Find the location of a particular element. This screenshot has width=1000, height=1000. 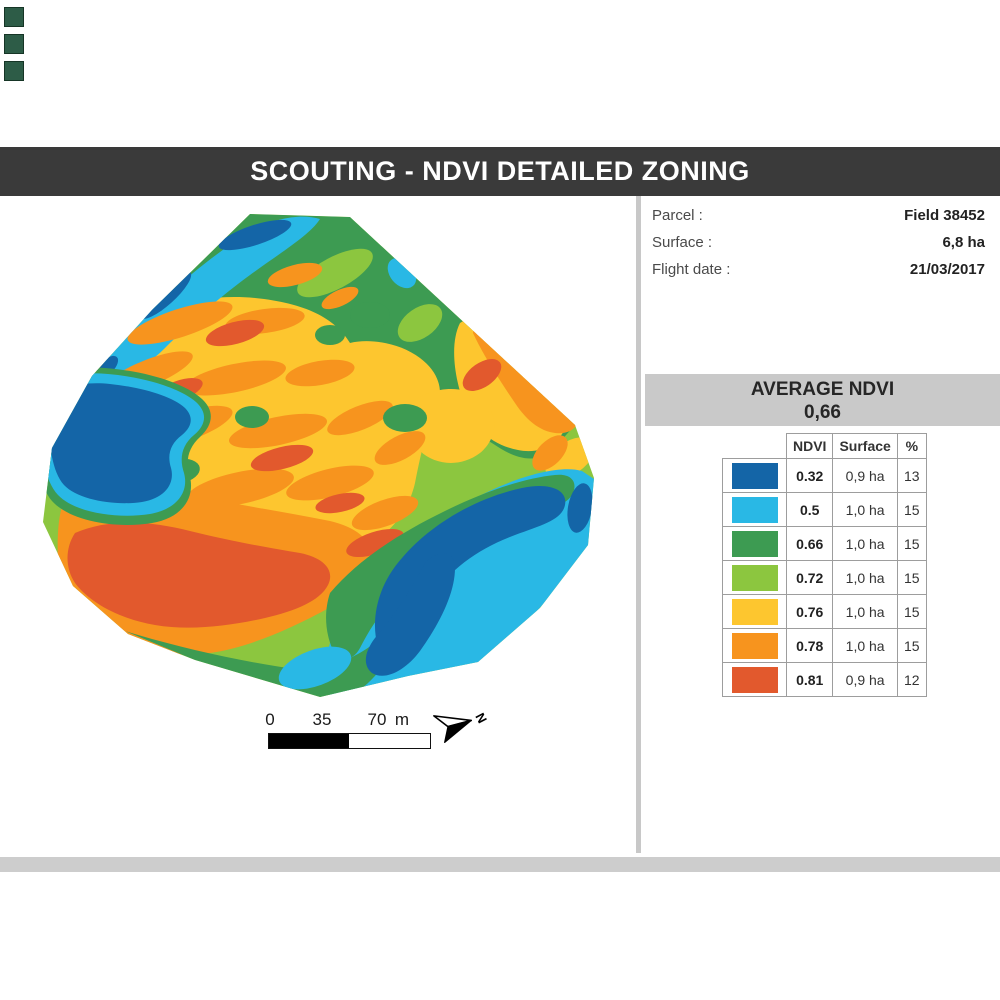

table-row: 0.72 1,0 ha 15 is located at coordinates (824, 577).